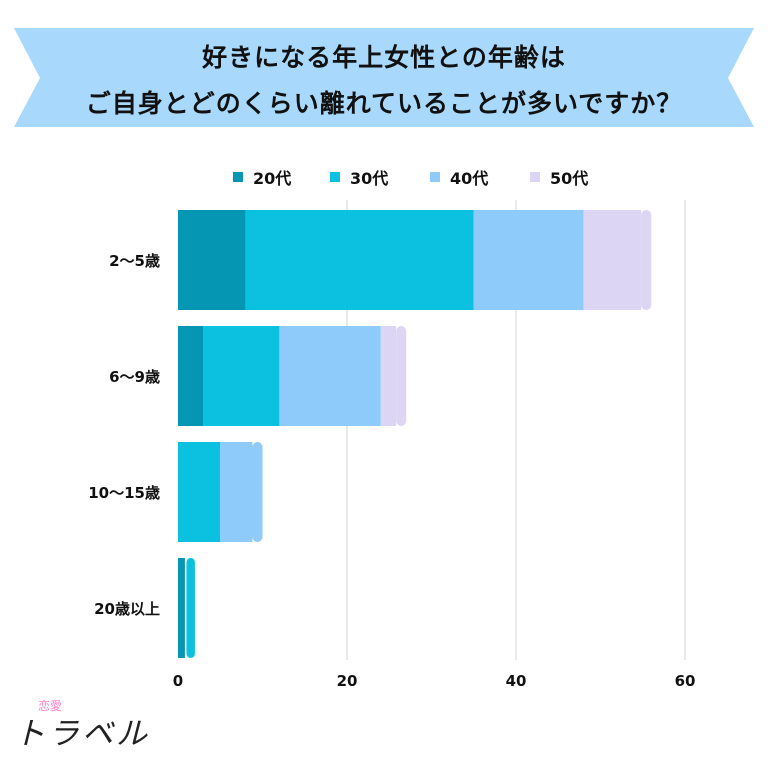  Describe the element at coordinates (384, 103) in the screenshot. I see `chart-title-line-2: ご自身とどのくらい離れていることが多いですか？` at that location.